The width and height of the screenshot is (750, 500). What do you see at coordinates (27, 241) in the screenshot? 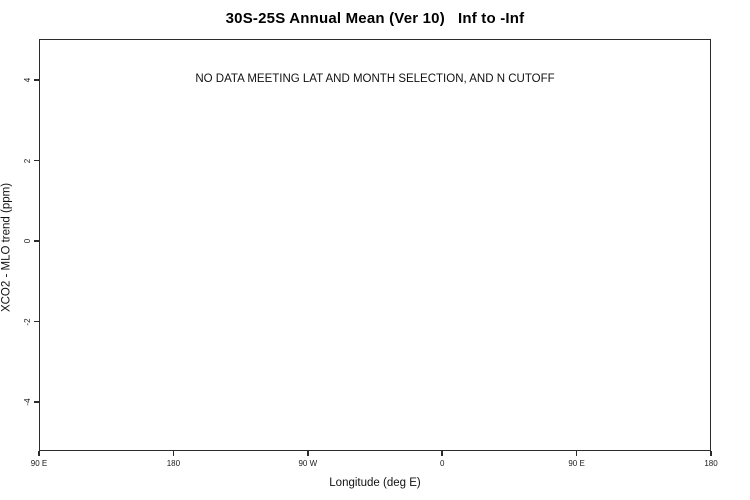
I see `y-tick-label: 0` at bounding box center [27, 241].